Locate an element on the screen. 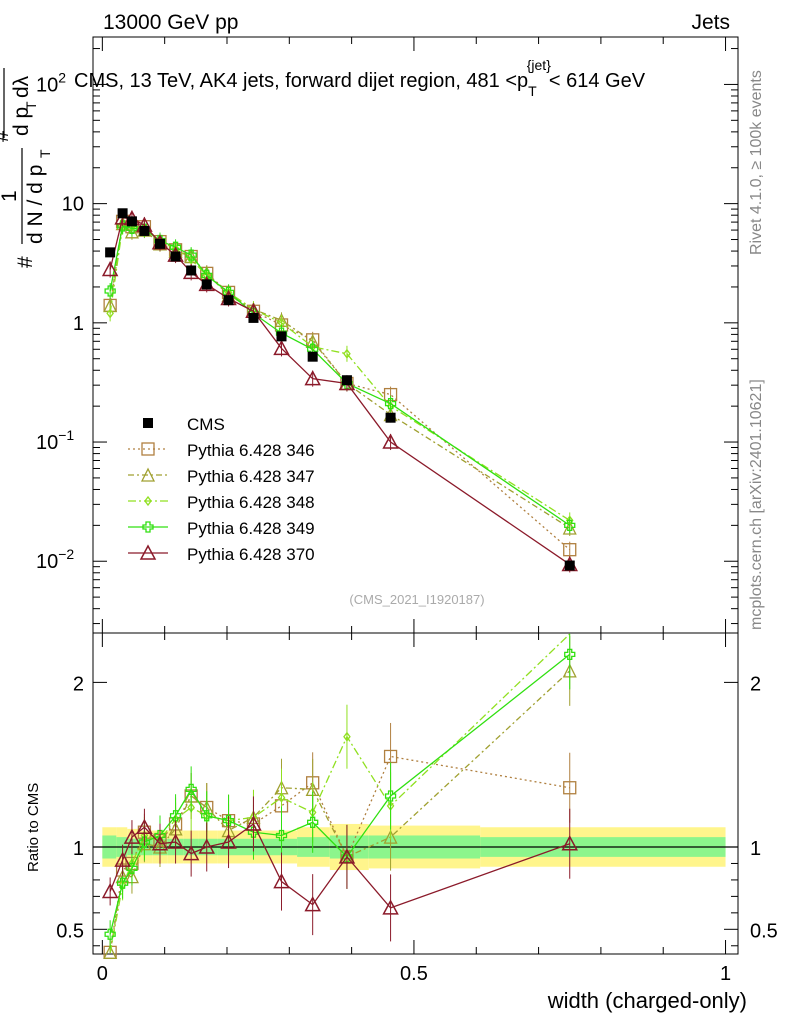 Image resolution: width=786 pixels, height=1024 pixels. y-axis-label: # 1 d N / d p T # d p T dλ d 2 N is located at coordinates (26, 168).